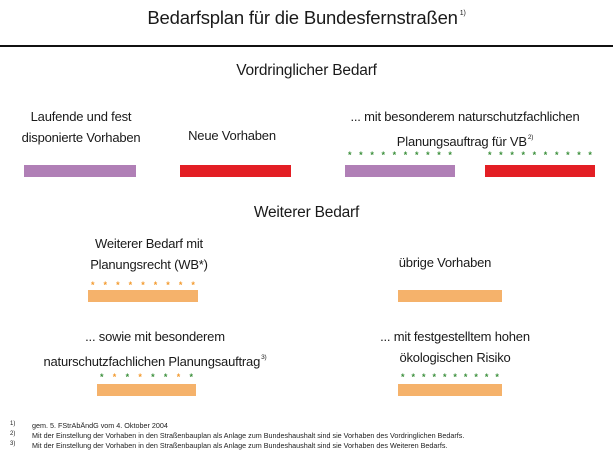  What do you see at coordinates (540, 155) in the screenshot?
I see `dots-vb-nature-red: * * * * * * * * * *` at bounding box center [540, 155].